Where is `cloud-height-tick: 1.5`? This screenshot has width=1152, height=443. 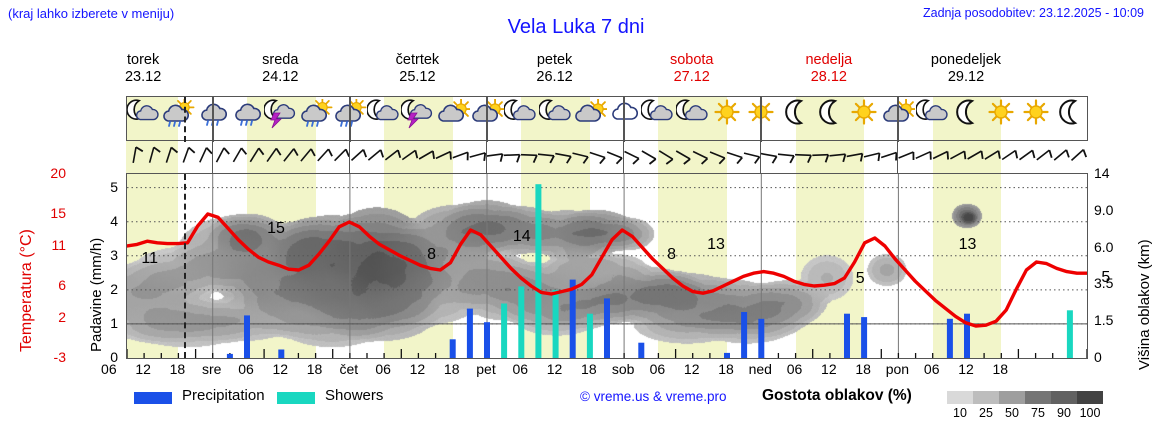 cloud-height-tick: 1.5 is located at coordinates (1104, 320).